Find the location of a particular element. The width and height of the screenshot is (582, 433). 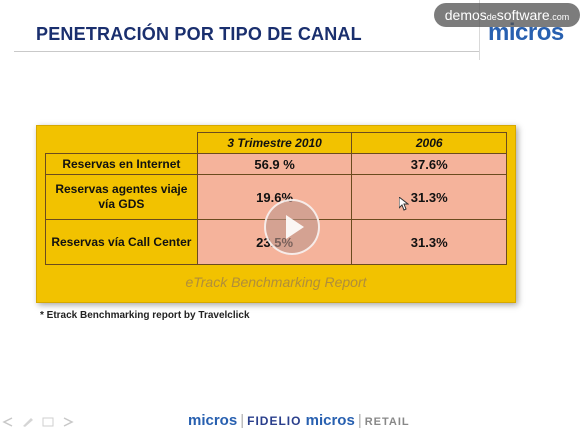

footer-fidelio-logo: FIDELIO is located at coordinates (274, 421).